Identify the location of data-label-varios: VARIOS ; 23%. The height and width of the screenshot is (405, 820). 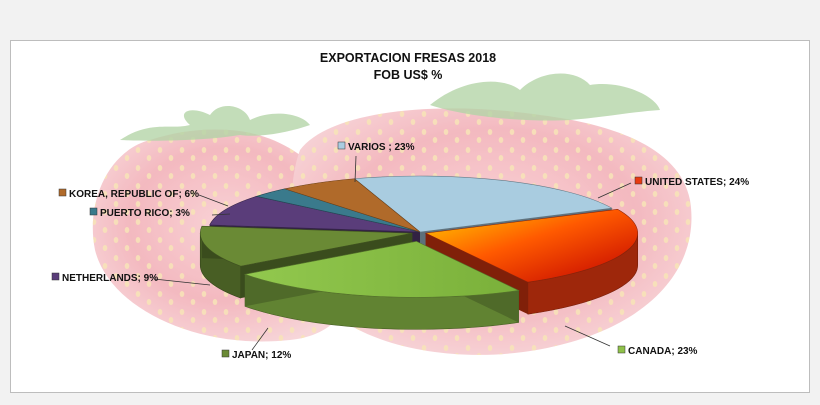
(381, 147).